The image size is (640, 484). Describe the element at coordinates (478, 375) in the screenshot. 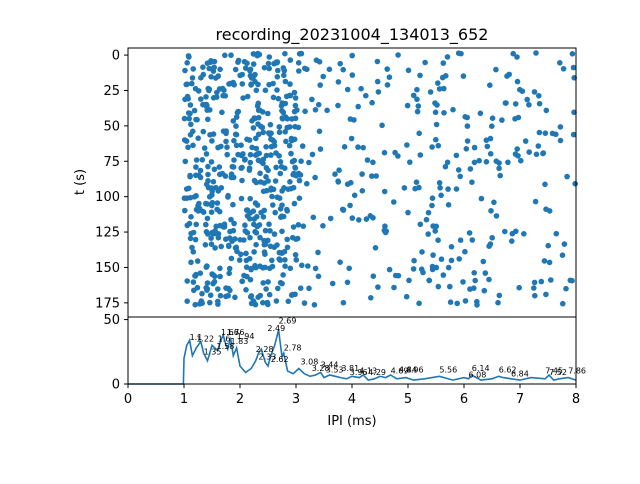

I see `histogram-annotation: 6.08` at that location.